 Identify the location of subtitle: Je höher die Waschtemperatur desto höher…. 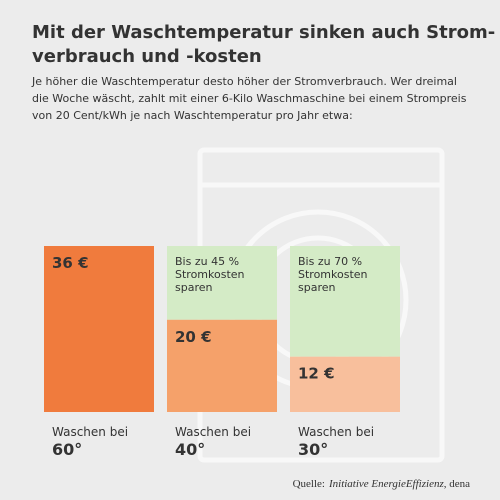
(244, 81).